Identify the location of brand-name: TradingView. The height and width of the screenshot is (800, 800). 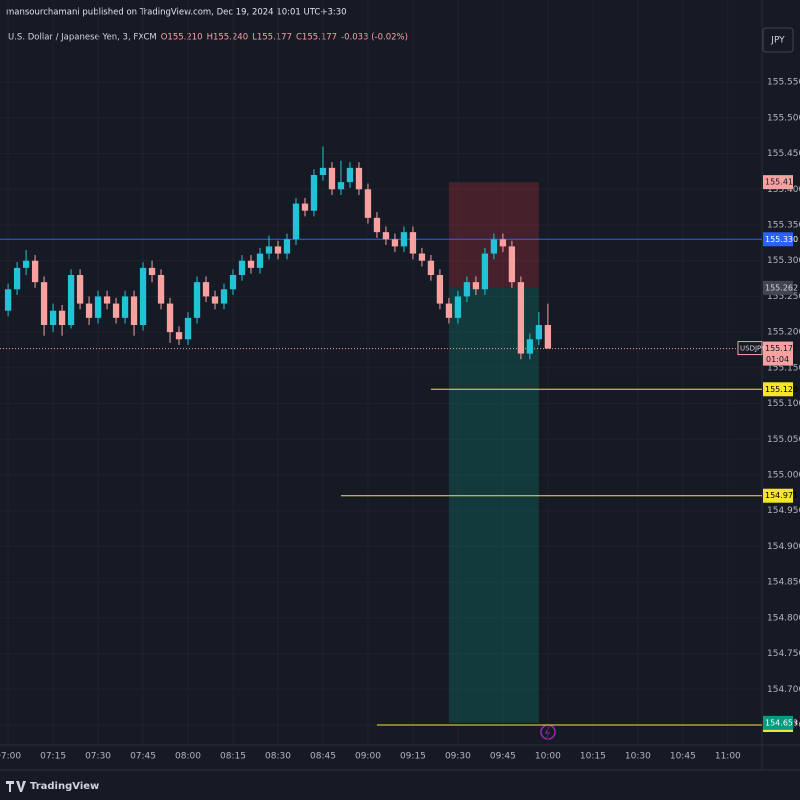
(64, 786).